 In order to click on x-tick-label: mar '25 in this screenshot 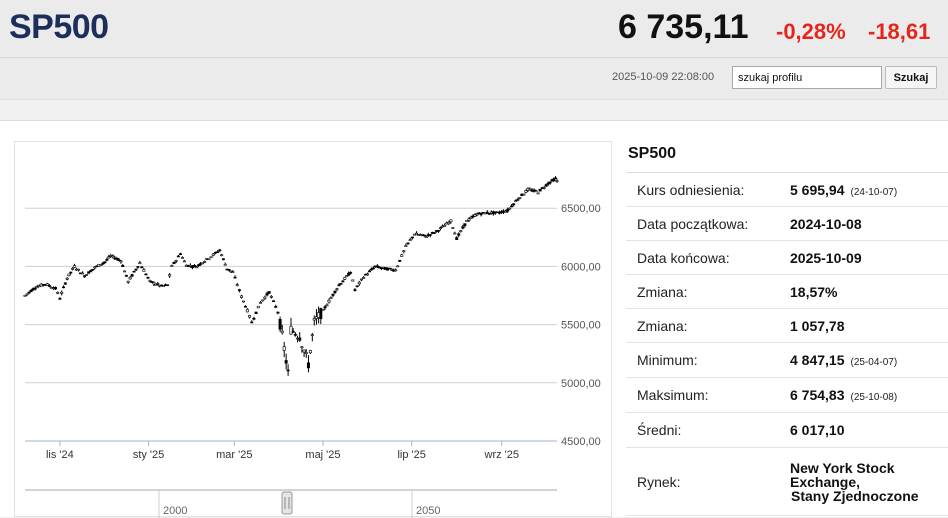, I will do `click(234, 455)`.